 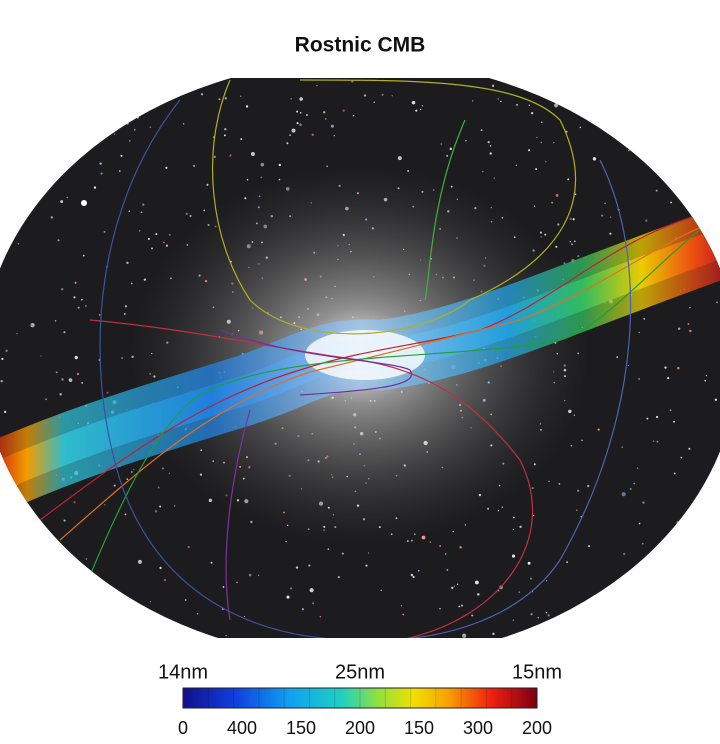 I want to click on colorbar-tick-label: 400, so click(x=242, y=728).